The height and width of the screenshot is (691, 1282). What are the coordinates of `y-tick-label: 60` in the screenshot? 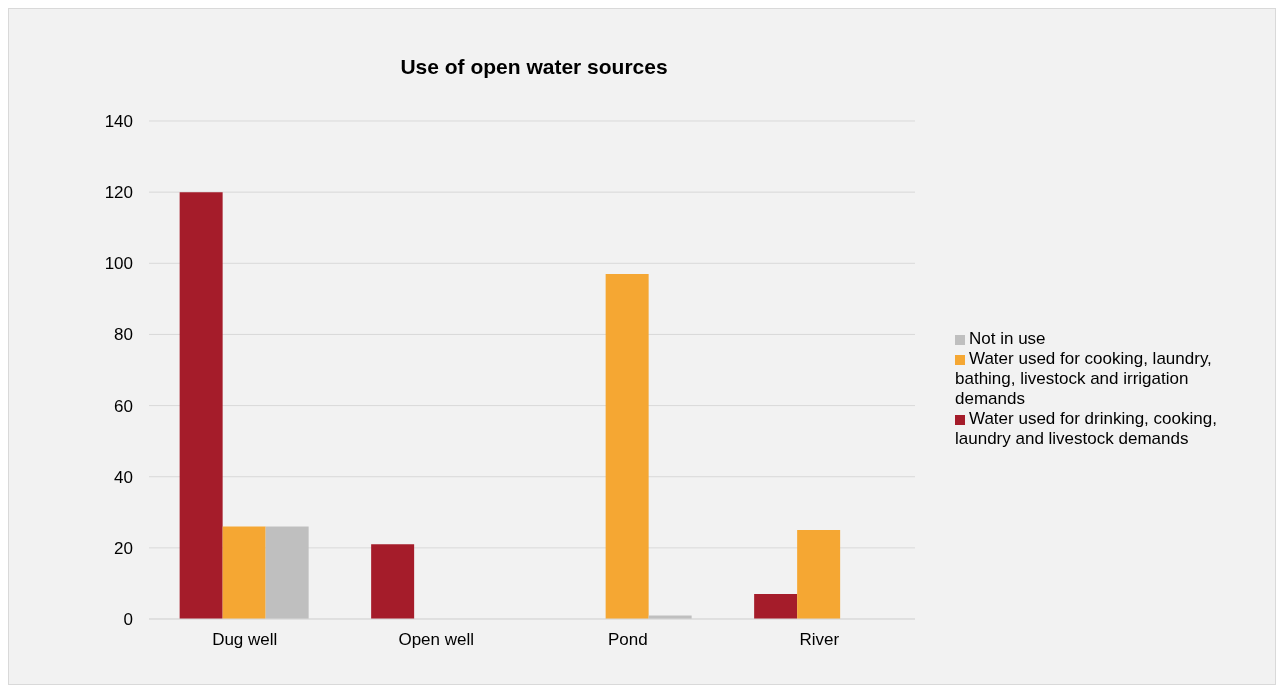 It's located at (123, 406).